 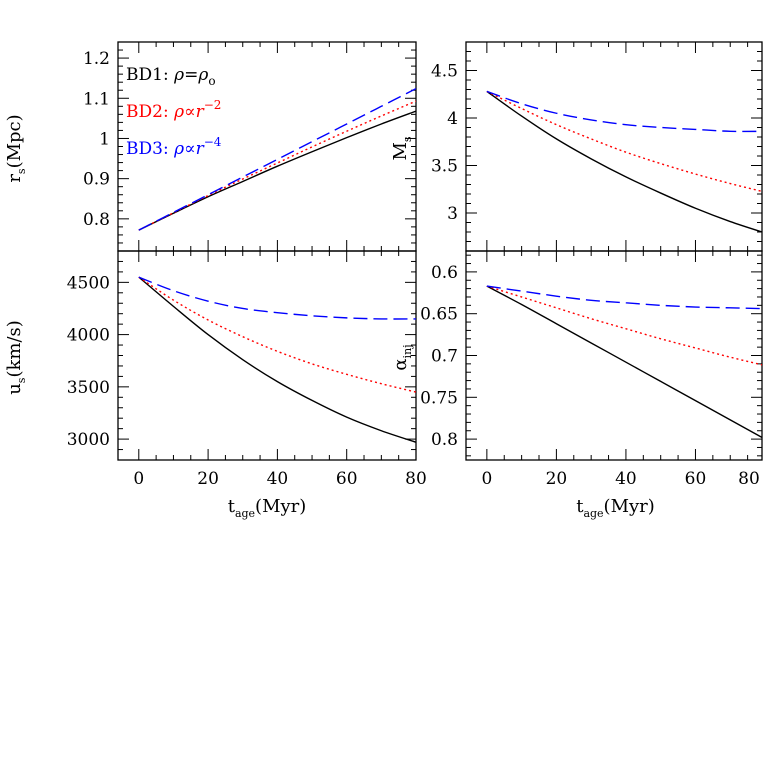 What do you see at coordinates (444, 273) in the screenshot?
I see `y-tick-label: 0.6` at bounding box center [444, 273].